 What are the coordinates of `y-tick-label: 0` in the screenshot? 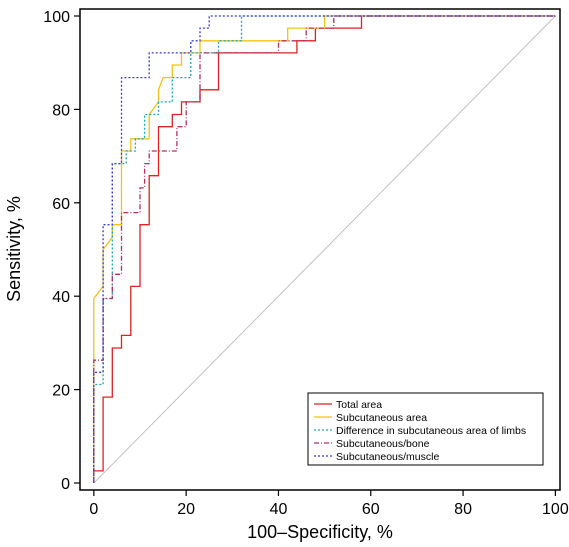 It's located at (65, 484).